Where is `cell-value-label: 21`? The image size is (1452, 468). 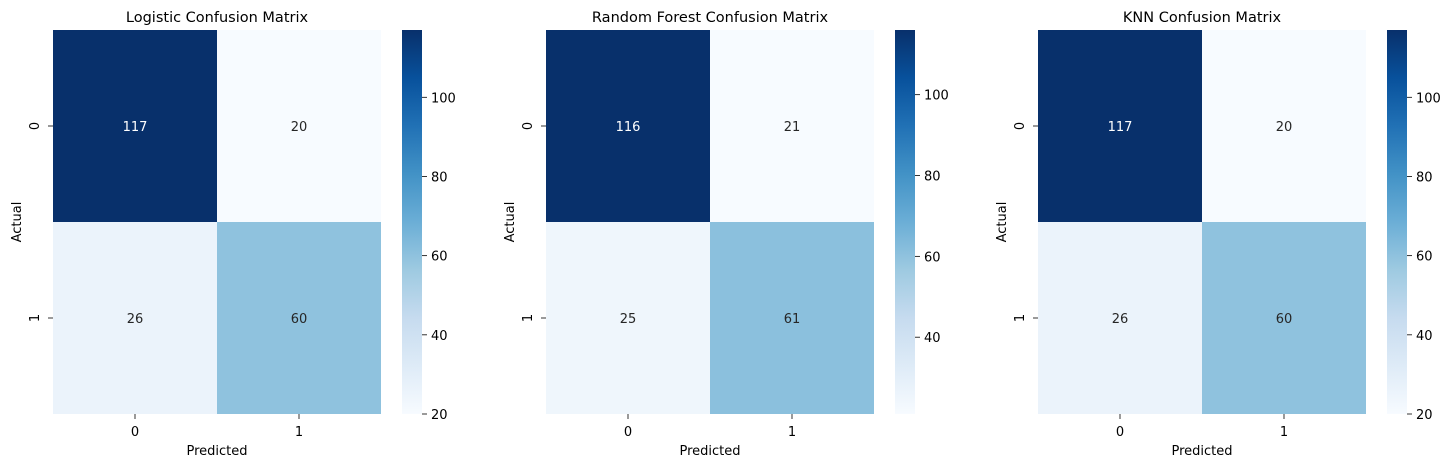
cell-value-label: 21 is located at coordinates (792, 127).